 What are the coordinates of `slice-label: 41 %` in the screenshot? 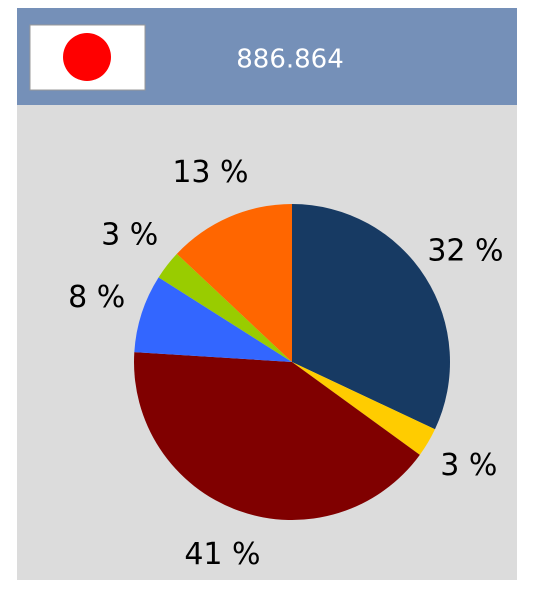 It's located at (222, 554).